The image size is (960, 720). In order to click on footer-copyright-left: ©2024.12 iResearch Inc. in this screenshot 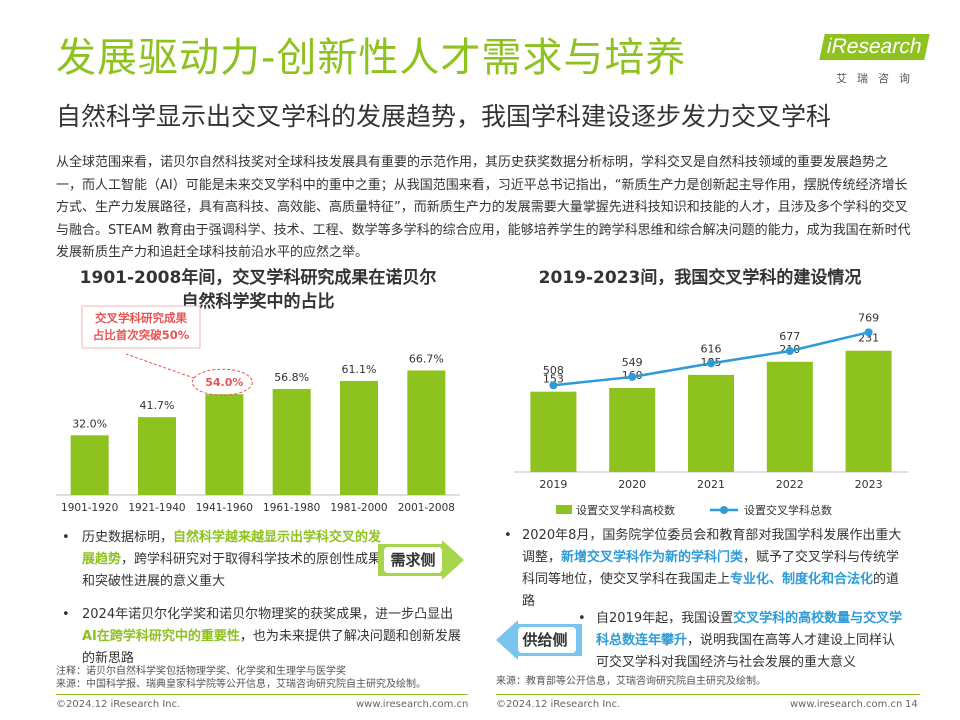, I will do `click(118, 704)`.